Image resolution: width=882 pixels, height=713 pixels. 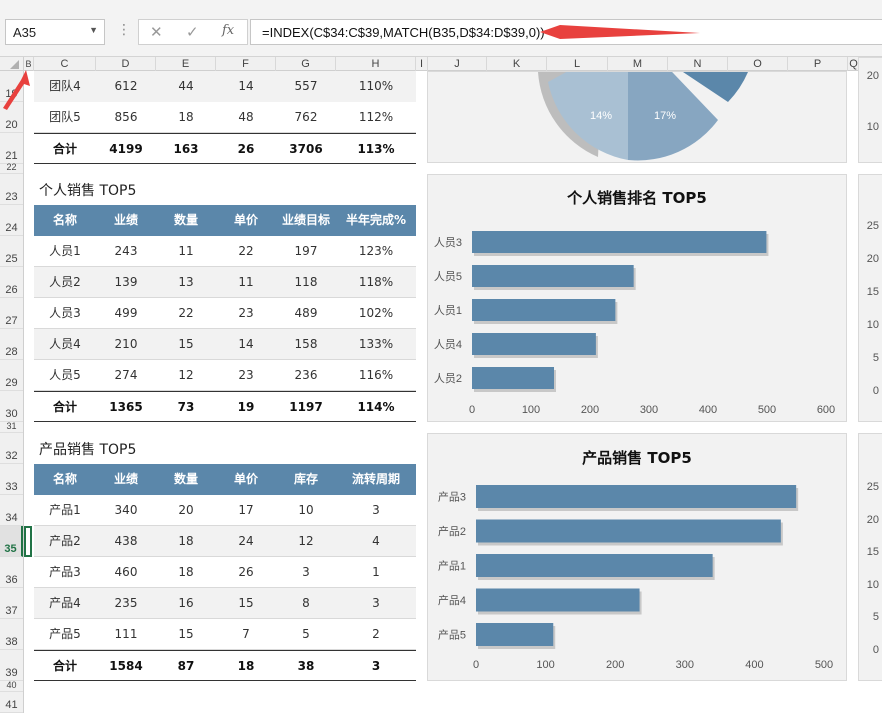 What do you see at coordinates (11, 572) in the screenshot?
I see `row-header-36: 36` at bounding box center [11, 572].